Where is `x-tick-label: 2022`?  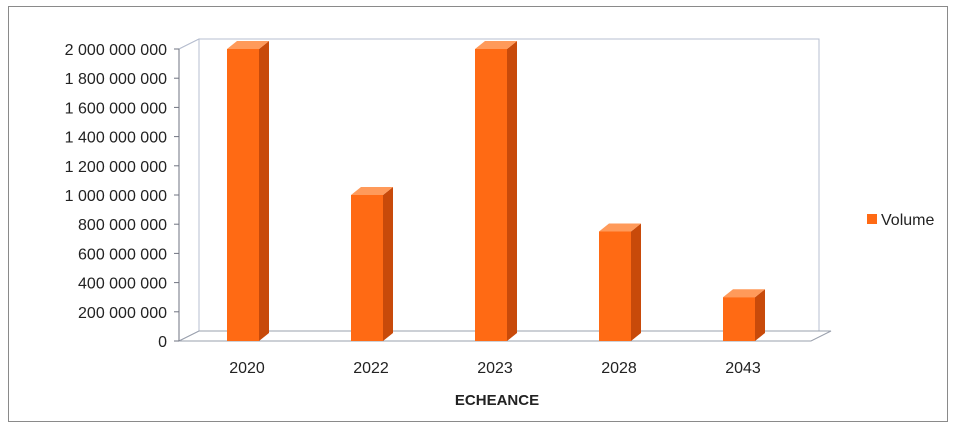
x-tick-label: 2022 is located at coordinates (371, 368).